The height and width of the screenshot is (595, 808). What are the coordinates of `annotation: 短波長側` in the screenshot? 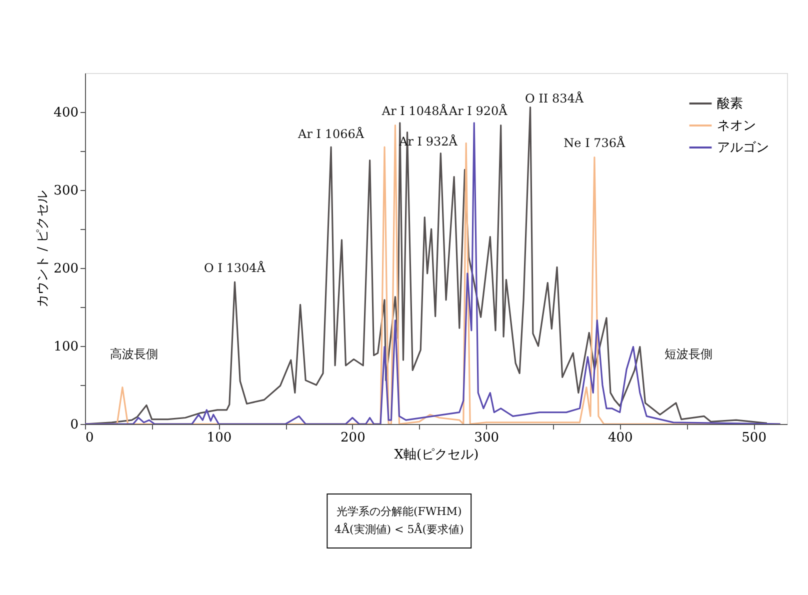 It's located at (688, 353).